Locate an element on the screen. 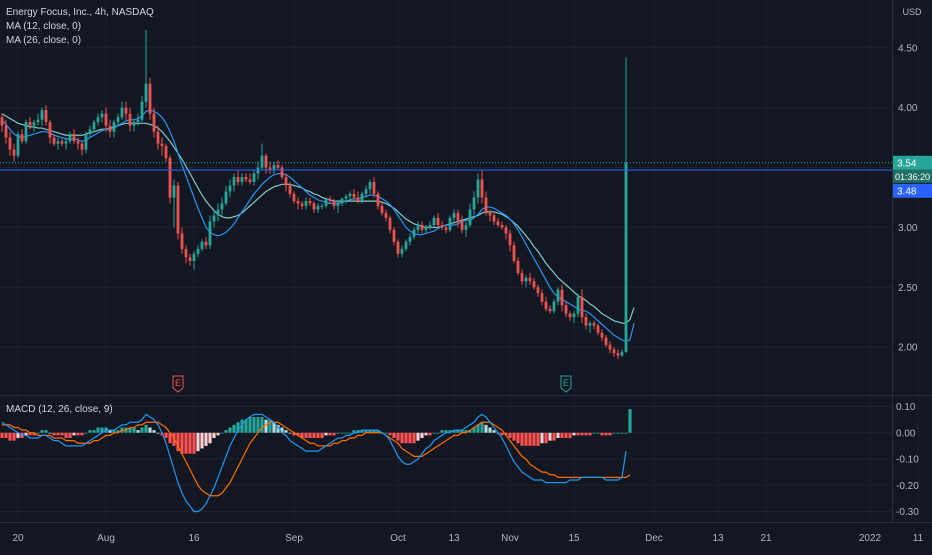  macd-legend-title: MACD (12, 26, close, 9) is located at coordinates (59, 409).